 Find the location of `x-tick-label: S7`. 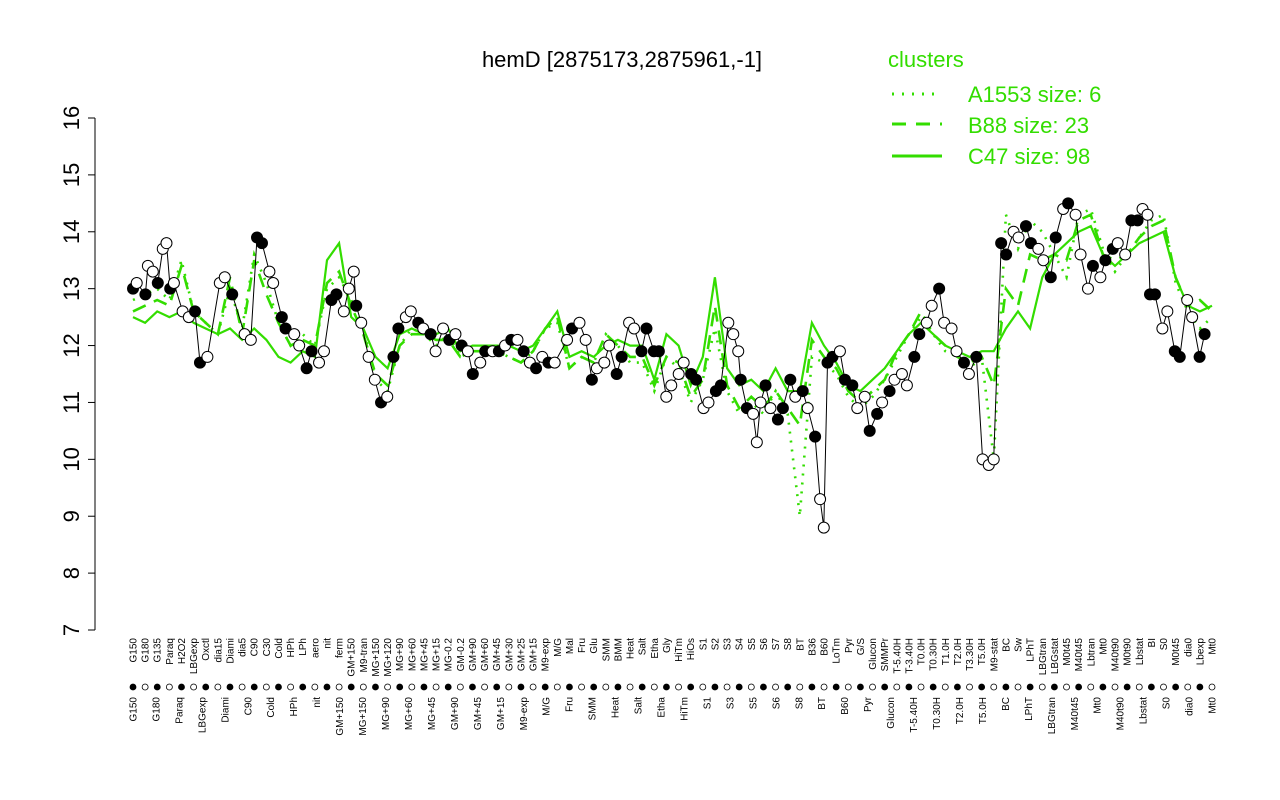

x-tick-label: S7 is located at coordinates (776, 644).